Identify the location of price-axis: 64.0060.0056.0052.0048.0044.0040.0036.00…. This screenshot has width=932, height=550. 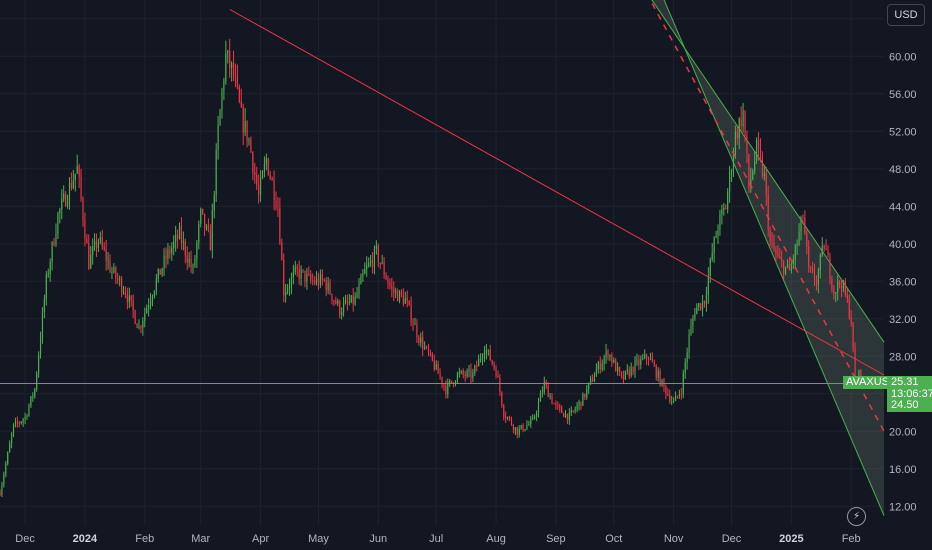
(903, 264).